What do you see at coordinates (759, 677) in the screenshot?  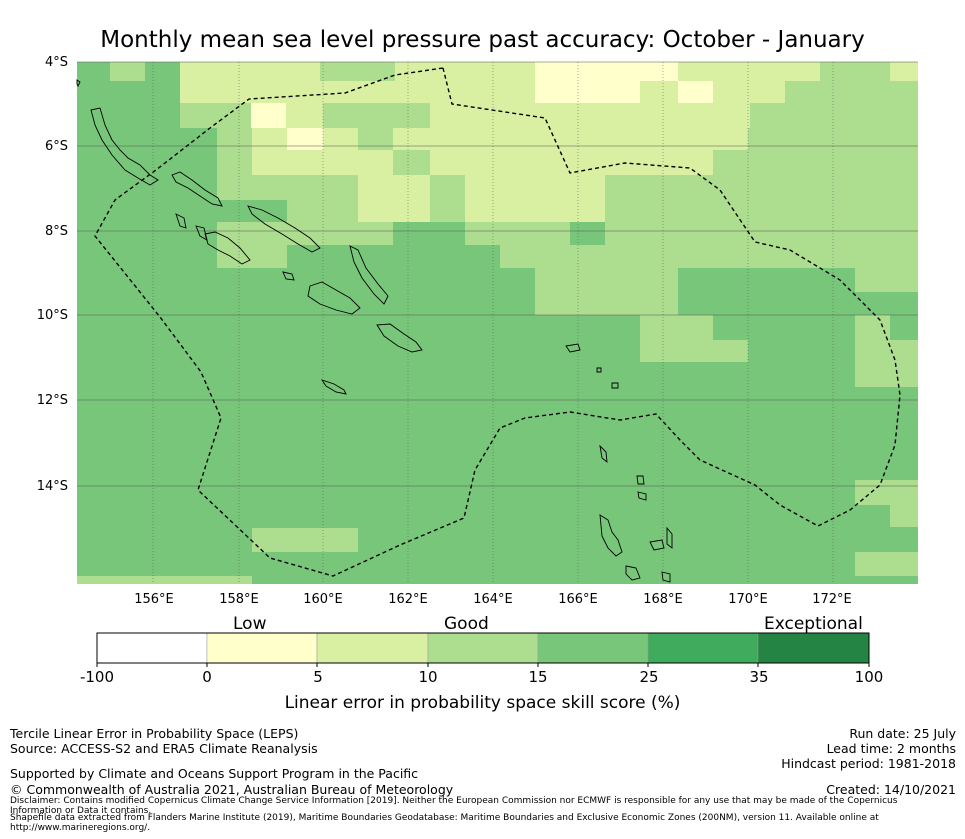 I see `colorbar-tick: 35` at bounding box center [759, 677].